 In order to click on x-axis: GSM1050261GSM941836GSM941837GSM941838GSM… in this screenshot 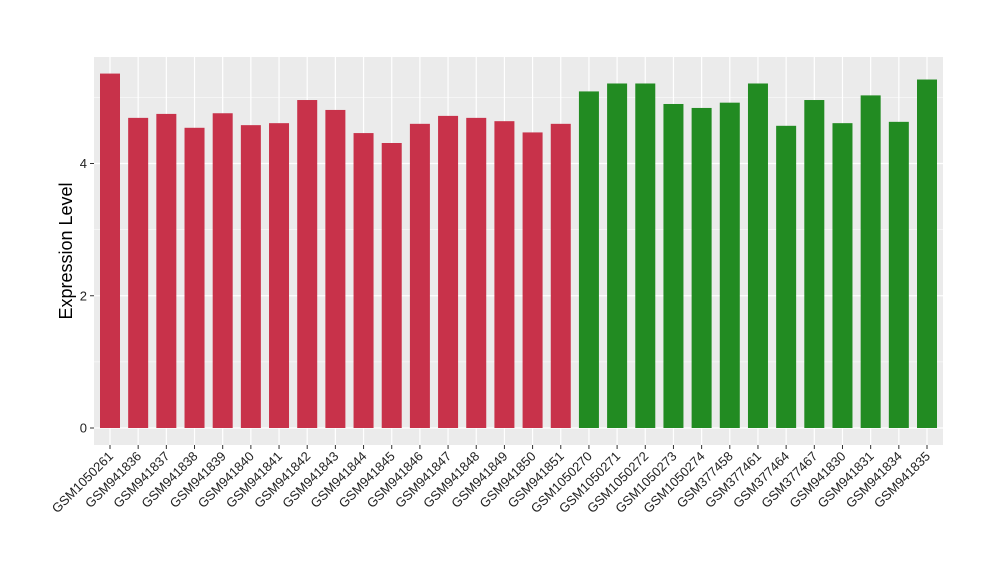, I will do `click(491, 480)`.